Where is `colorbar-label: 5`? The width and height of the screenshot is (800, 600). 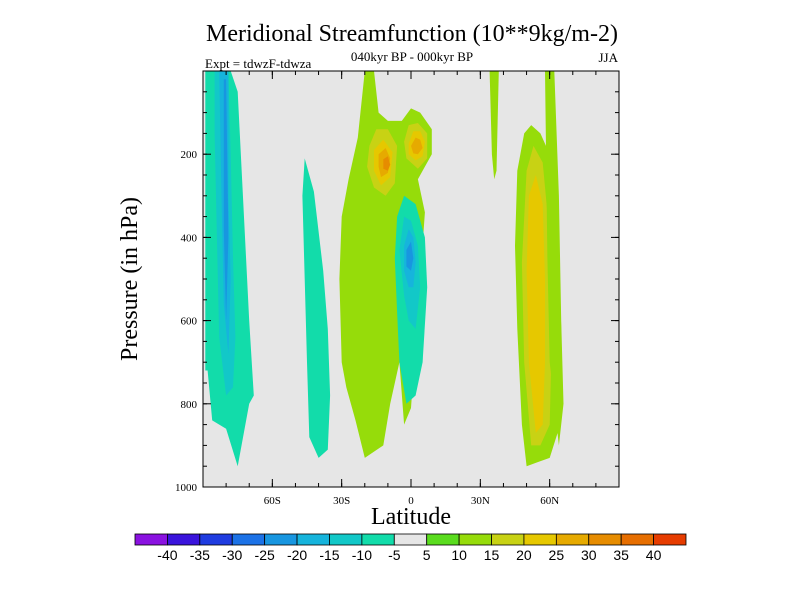 colorbar-label: 5 is located at coordinates (427, 555).